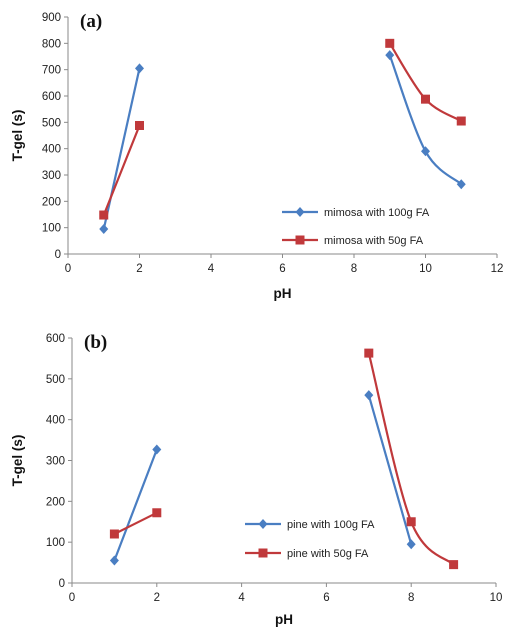 This screenshot has height=630, width=505. What do you see at coordinates (91, 21) in the screenshot?
I see `panel-label: (a)` at bounding box center [91, 21].